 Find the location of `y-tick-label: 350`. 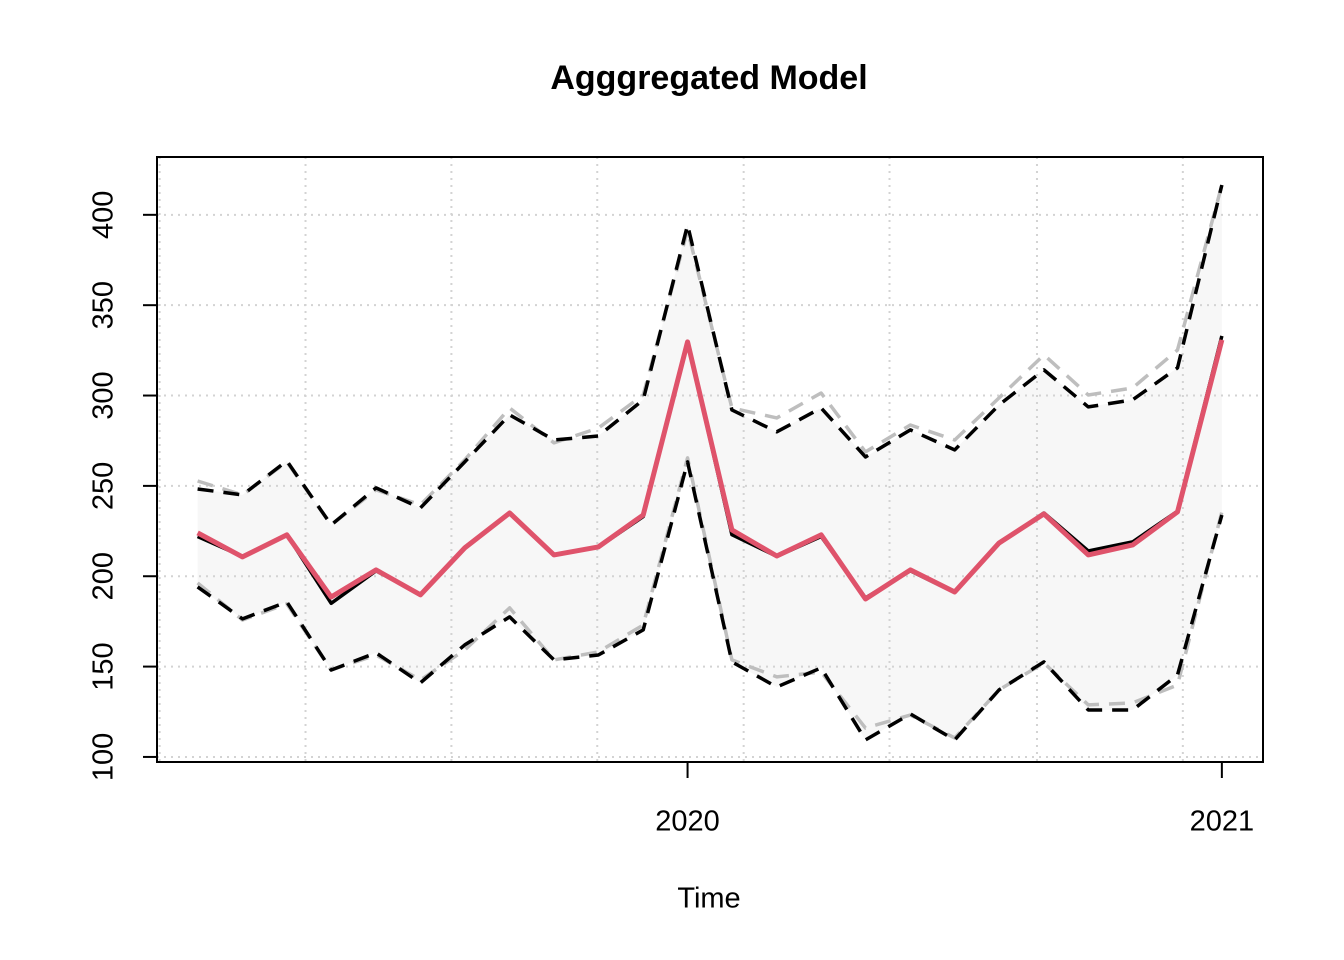

y-tick-label: 350 is located at coordinates (104, 305).